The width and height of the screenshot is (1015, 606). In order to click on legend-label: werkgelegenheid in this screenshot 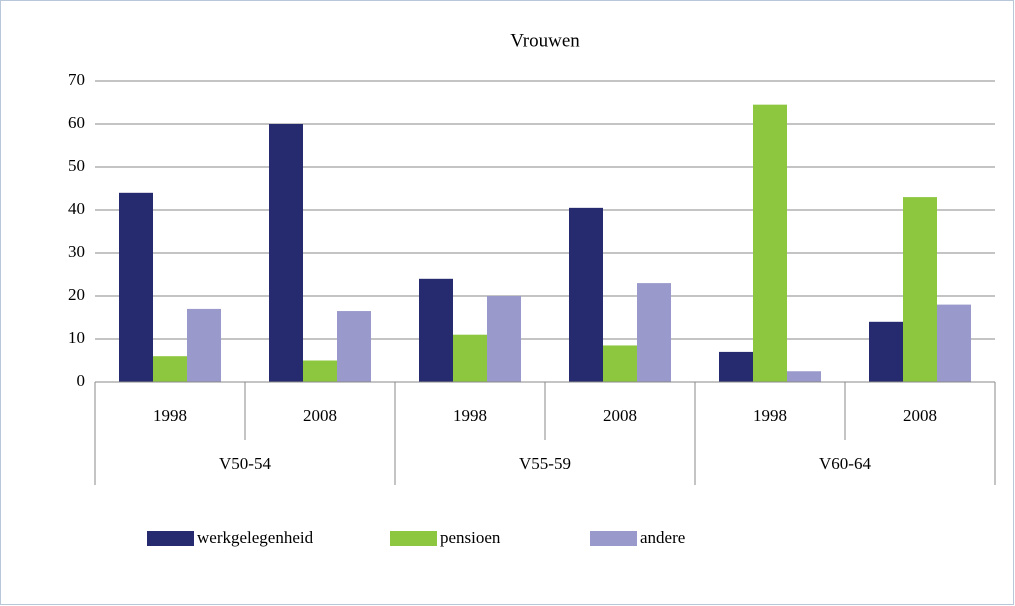, I will do `click(255, 537)`.